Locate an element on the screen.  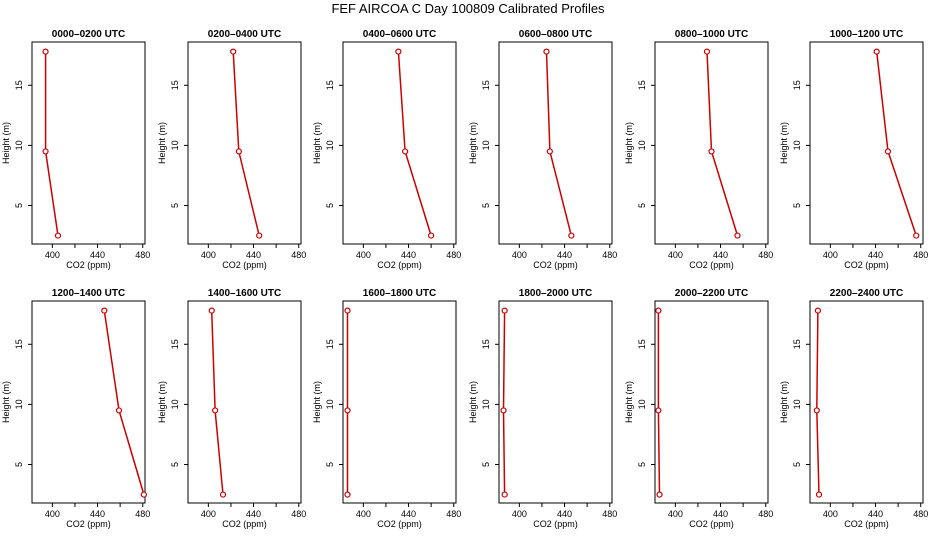
panel-title: 0600–0800 UTC is located at coordinates (555, 34).